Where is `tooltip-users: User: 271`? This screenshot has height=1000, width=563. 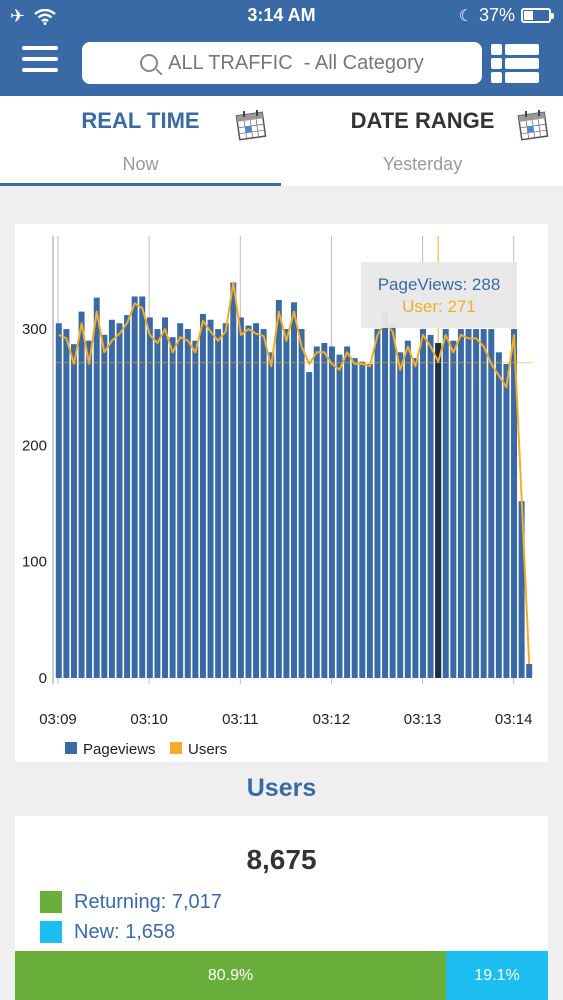
tooltip-users: User: 271 is located at coordinates (439, 306).